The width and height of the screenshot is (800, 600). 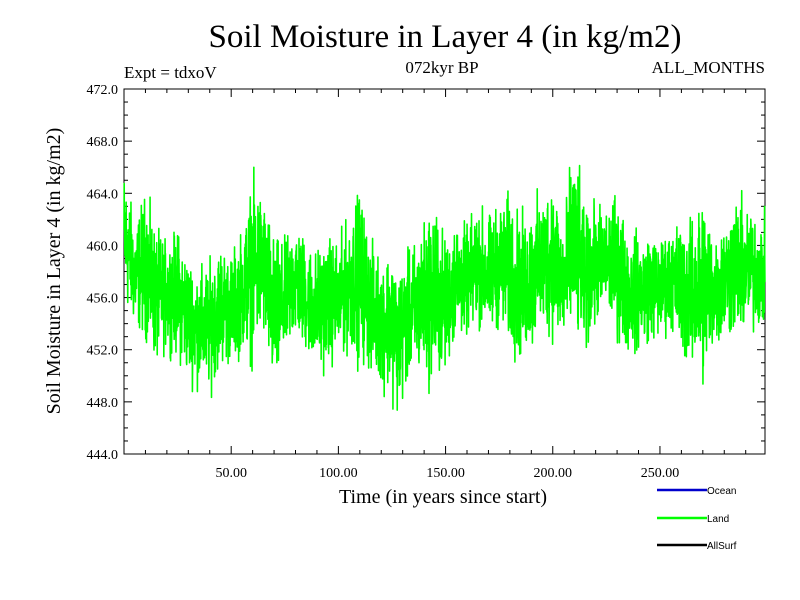 I want to click on x-axis-label: Time (in years since start), so click(x=443, y=497).